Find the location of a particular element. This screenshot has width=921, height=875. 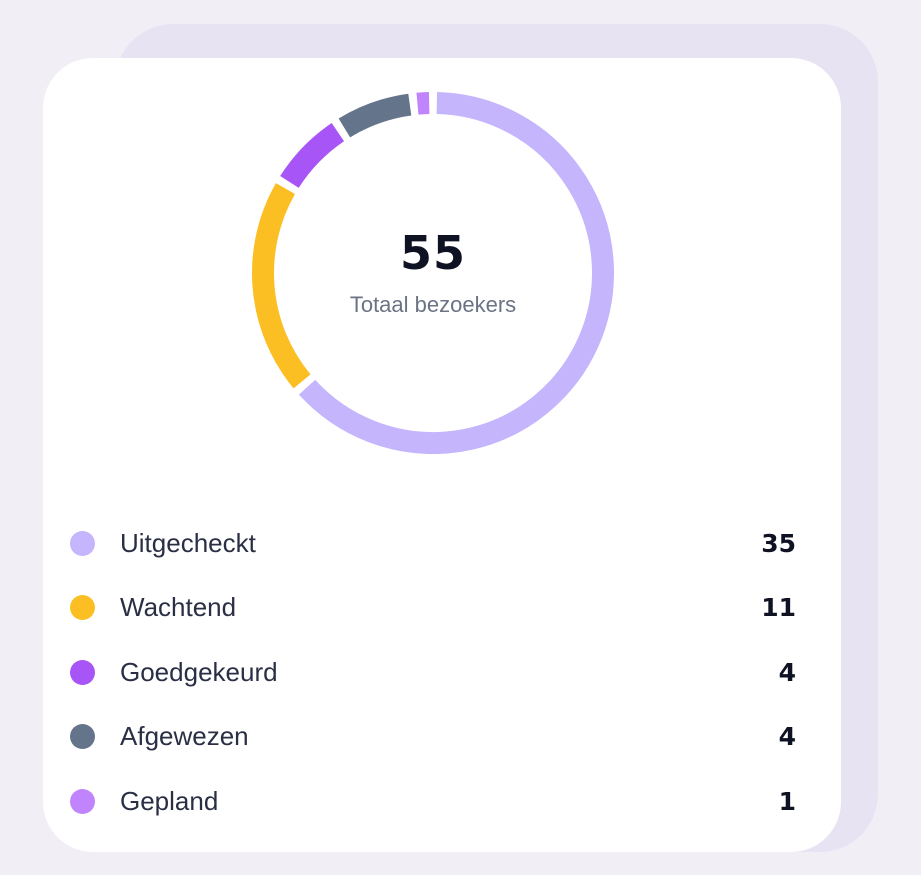

donut-segment-wachtend is located at coordinates (281, 286).